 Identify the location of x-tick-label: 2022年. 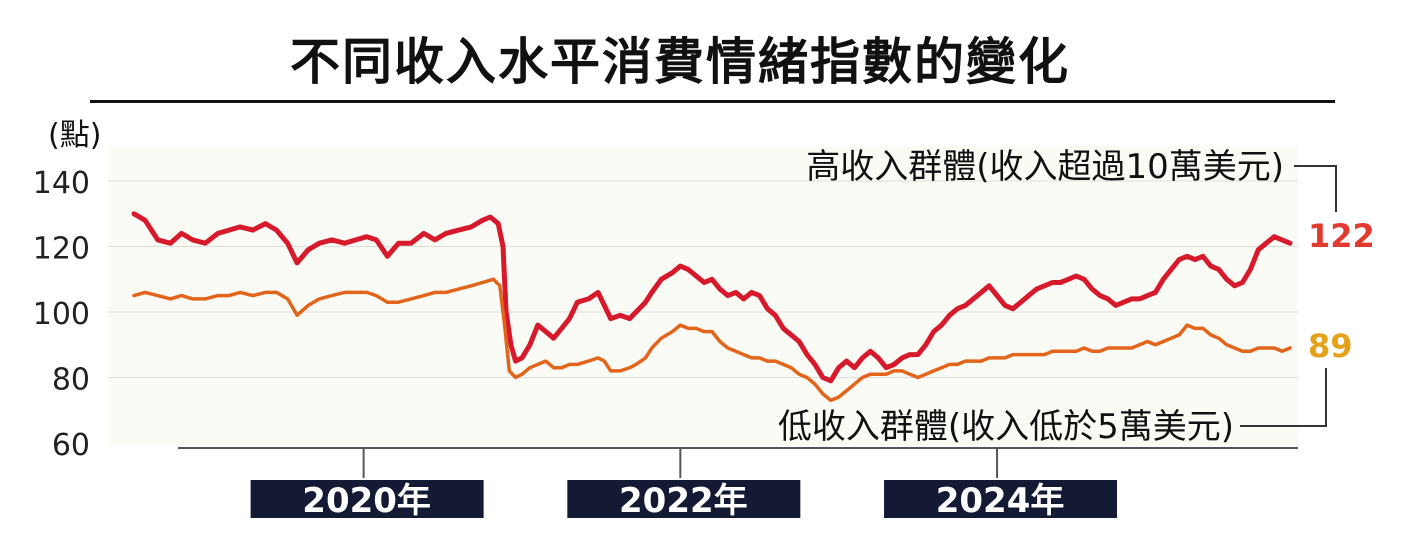
(683, 501).